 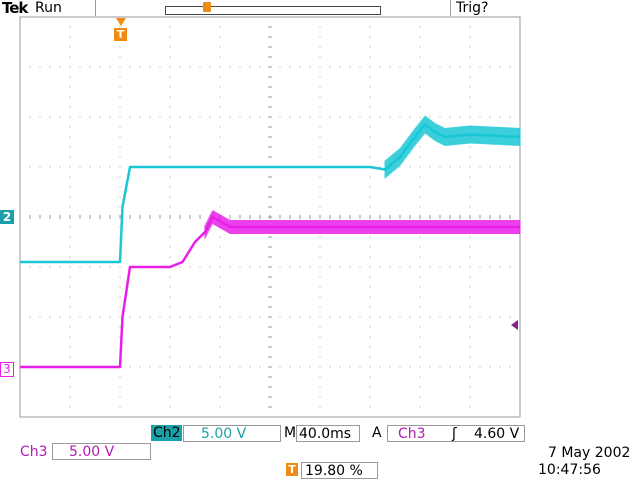 What do you see at coordinates (232, 433) in the screenshot?
I see `ch2-scale-box: 5.00 V` at bounding box center [232, 433].